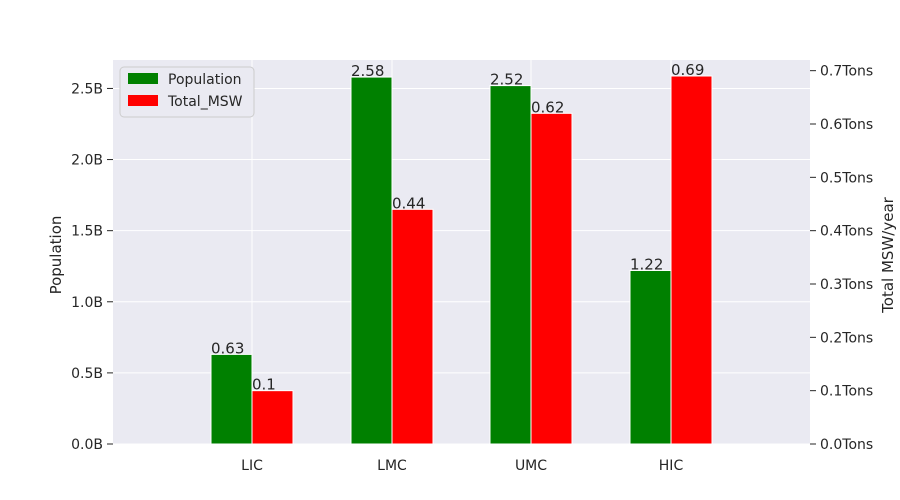 The image size is (900, 500). Describe the element at coordinates (687, 70) in the screenshot. I see `data-label: 0.69` at that location.